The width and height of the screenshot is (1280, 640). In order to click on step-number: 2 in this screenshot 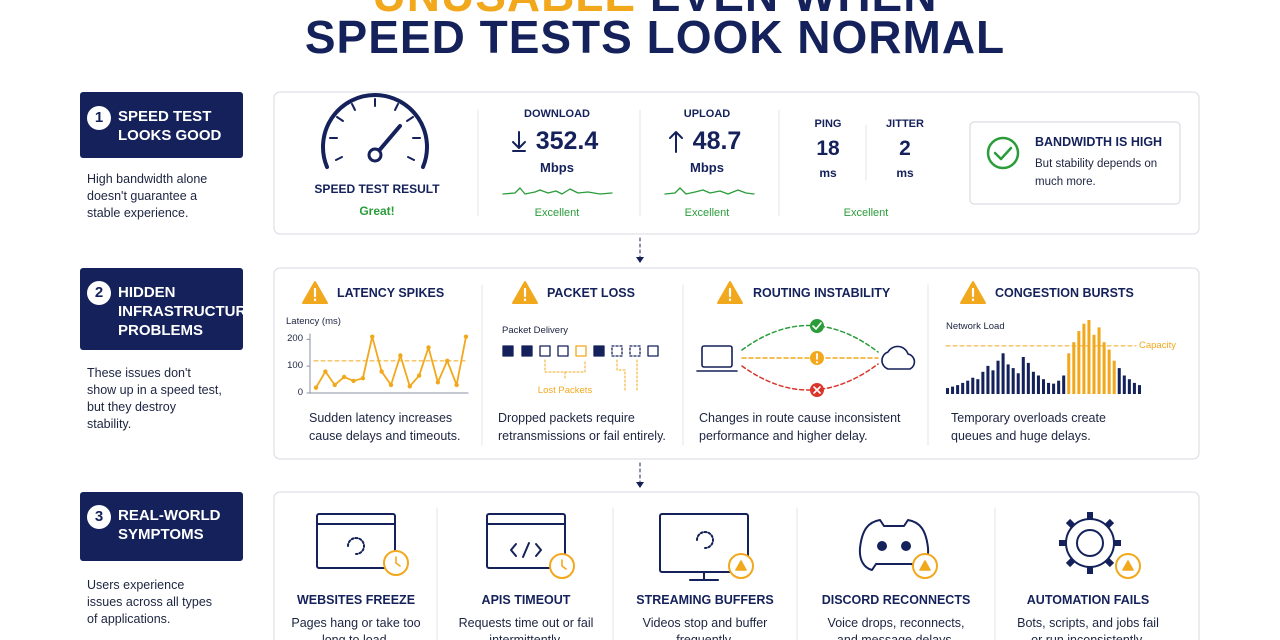, I will do `click(99, 292)`.